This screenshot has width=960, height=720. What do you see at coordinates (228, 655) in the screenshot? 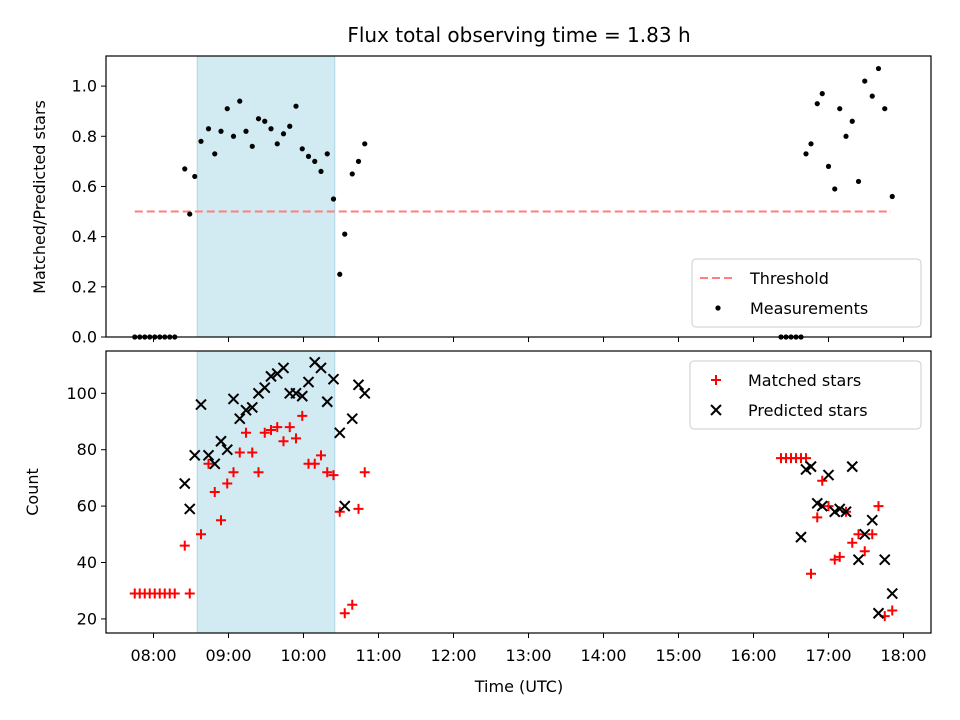
I see `x-tick-label: 09:00` at bounding box center [228, 655].